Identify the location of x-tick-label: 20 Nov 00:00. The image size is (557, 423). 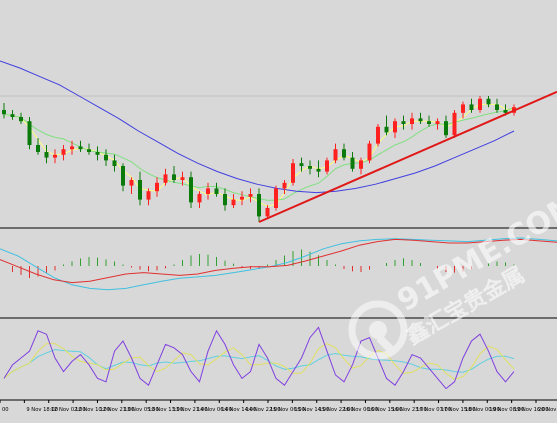
(547, 410).